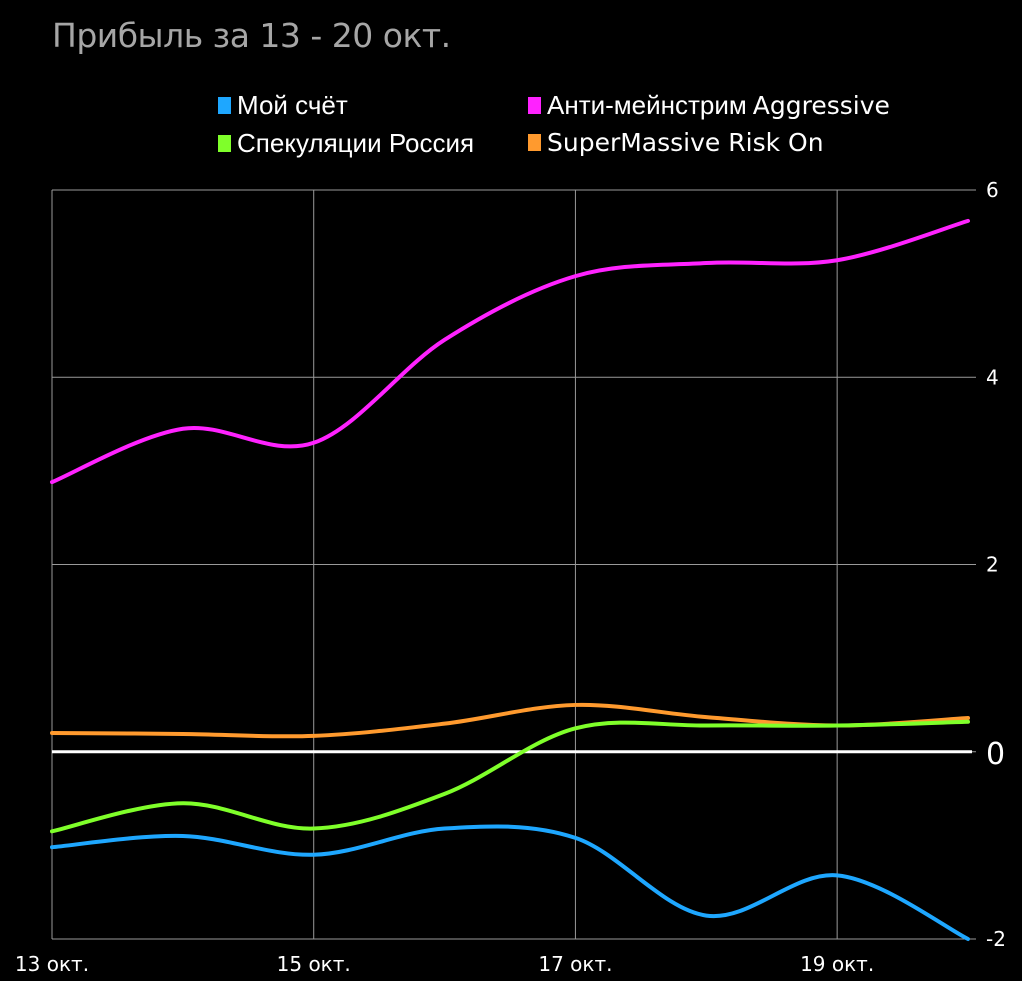 The image size is (1022, 981). Describe the element at coordinates (992, 190) in the screenshot. I see `y-tick-label-4: 6` at that location.